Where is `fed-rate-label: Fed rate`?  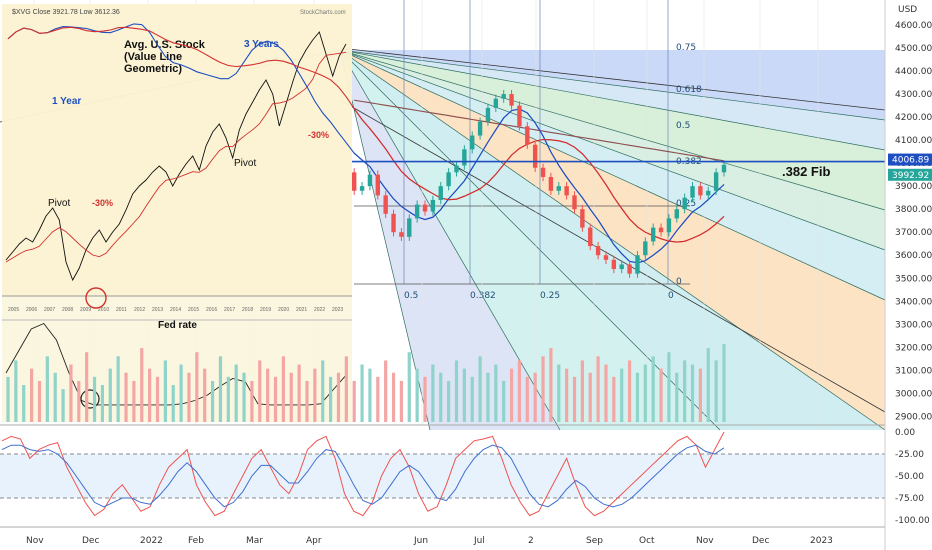
fed-rate-label: Fed rate is located at coordinates (177, 325).